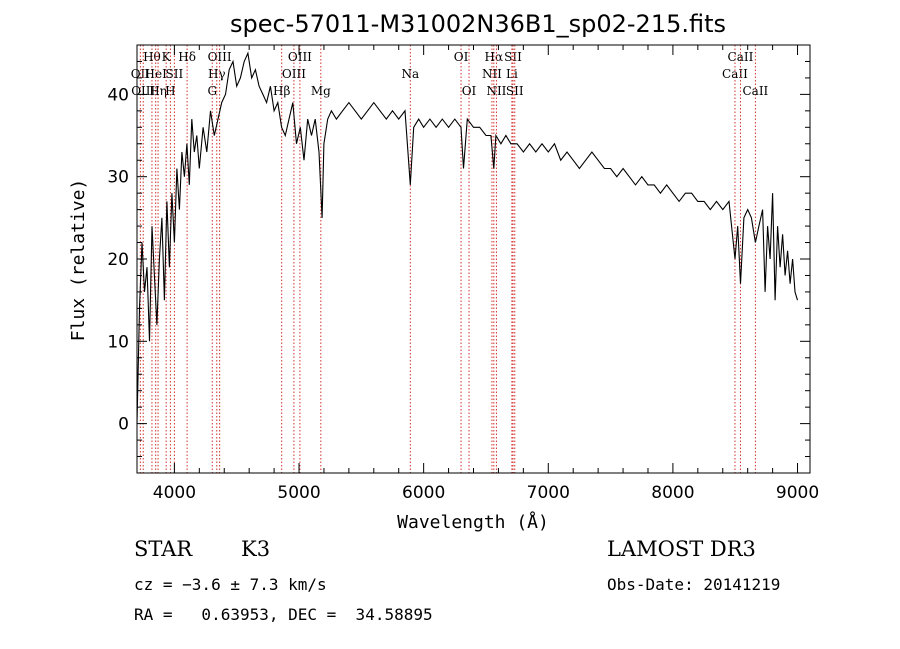 Image resolution: width=900 pixels, height=649 pixels. Describe the element at coordinates (123, 425) in the screenshot. I see `y-tick-label: 0` at that location.